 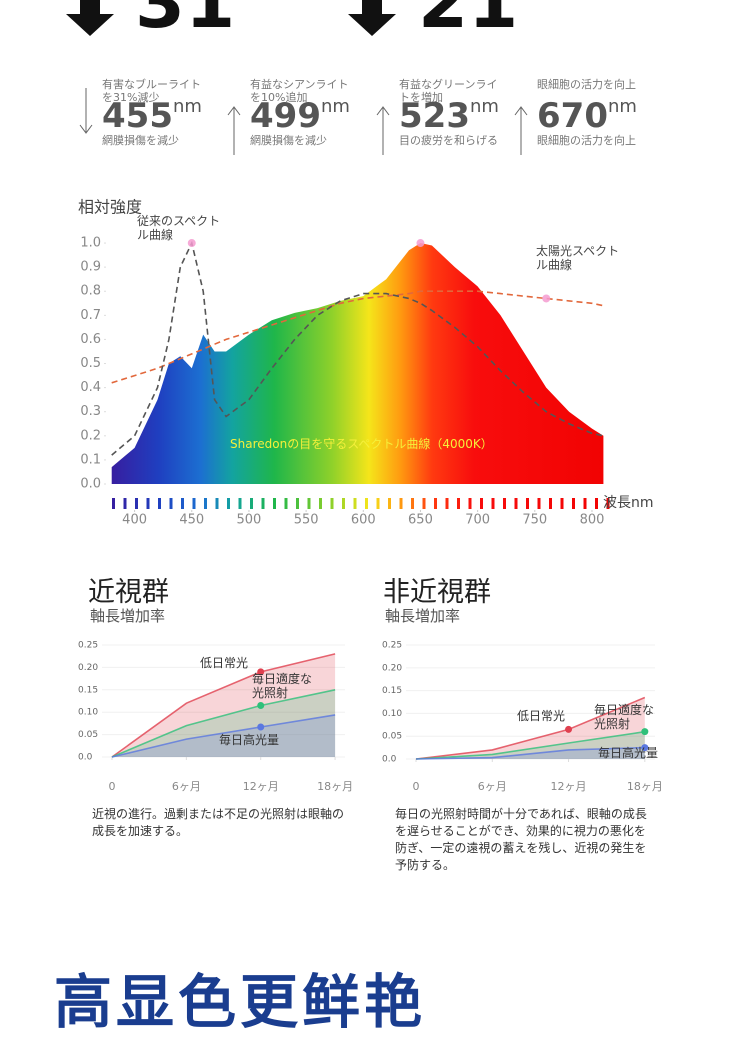 What do you see at coordinates (151, 91) in the screenshot?
I see `wavelength-note: 有害なブルーライトを31%減少` at bounding box center [151, 91].